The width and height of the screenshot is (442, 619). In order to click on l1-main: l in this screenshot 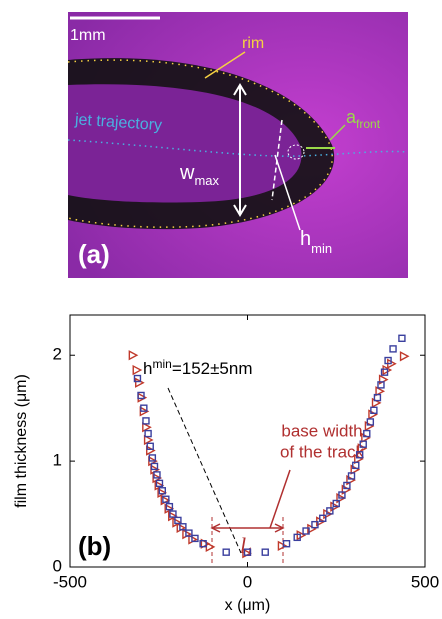, I will do `click(243, 545)`.